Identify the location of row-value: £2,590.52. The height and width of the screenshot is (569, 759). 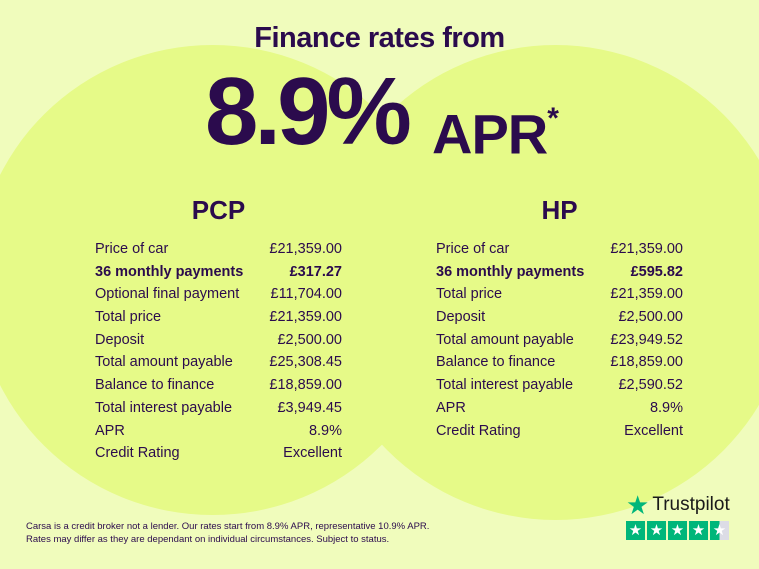
(650, 385).